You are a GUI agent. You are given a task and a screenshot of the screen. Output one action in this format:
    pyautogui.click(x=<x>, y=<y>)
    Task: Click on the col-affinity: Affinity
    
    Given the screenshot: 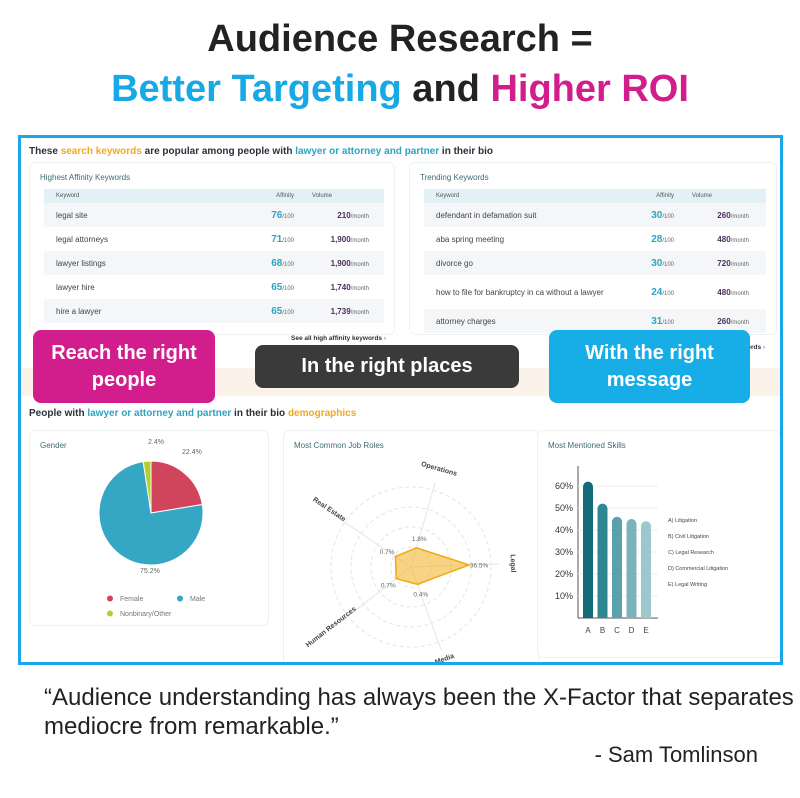 What is the action you would take?
    pyautogui.click(x=285, y=196)
    